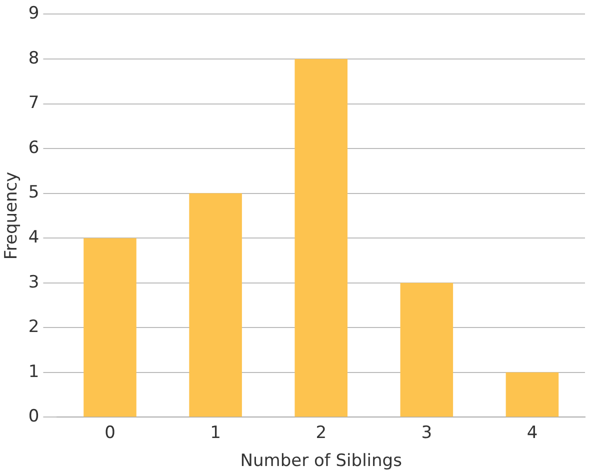 The width and height of the screenshot is (605, 474). I want to click on y-tick-label: 2, so click(34, 327).